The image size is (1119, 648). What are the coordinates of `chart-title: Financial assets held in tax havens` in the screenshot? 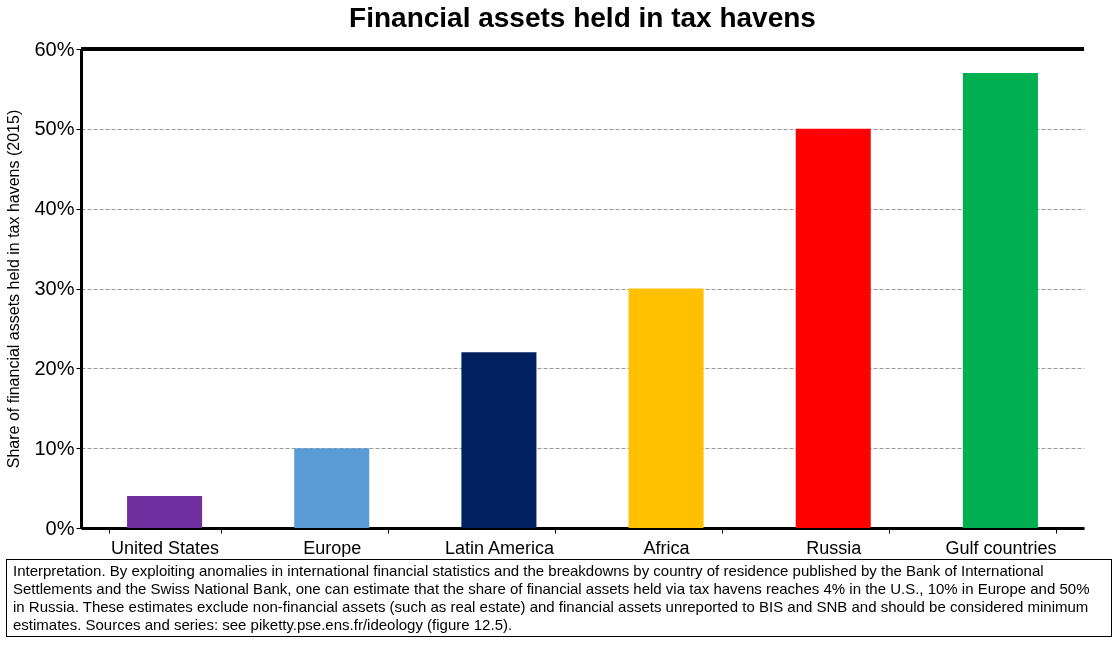 It's located at (582, 17).